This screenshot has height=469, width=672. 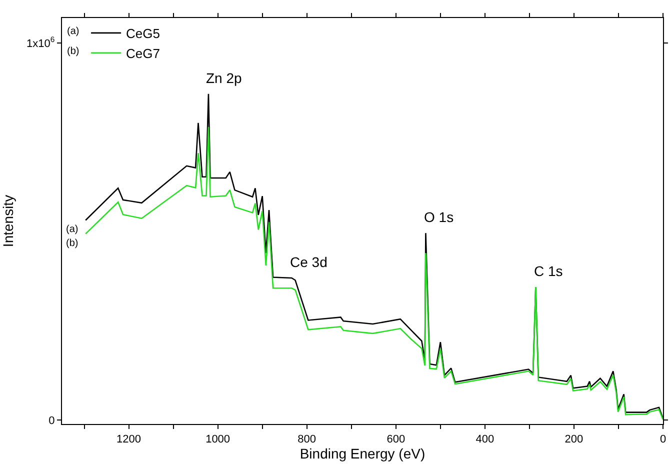 I want to click on x-tick-label: 200, so click(x=574, y=439).